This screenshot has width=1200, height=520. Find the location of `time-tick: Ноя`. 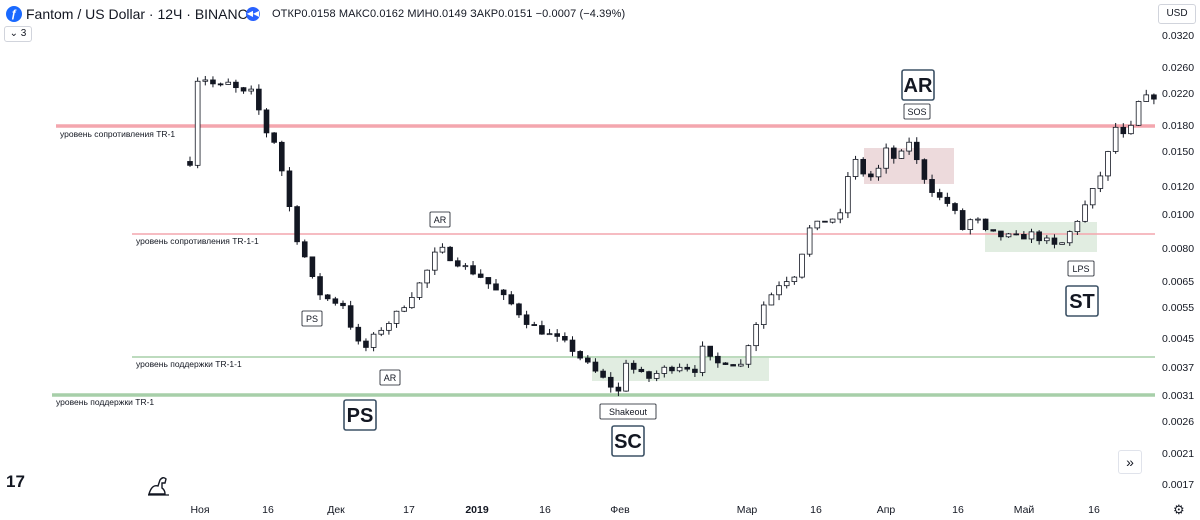

time-tick: Ноя is located at coordinates (199, 510).